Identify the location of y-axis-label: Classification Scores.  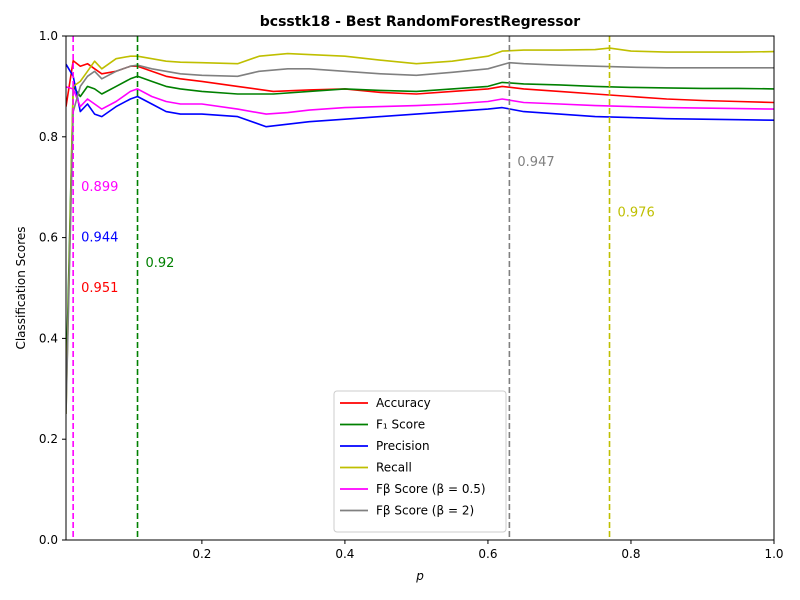
(21, 287).